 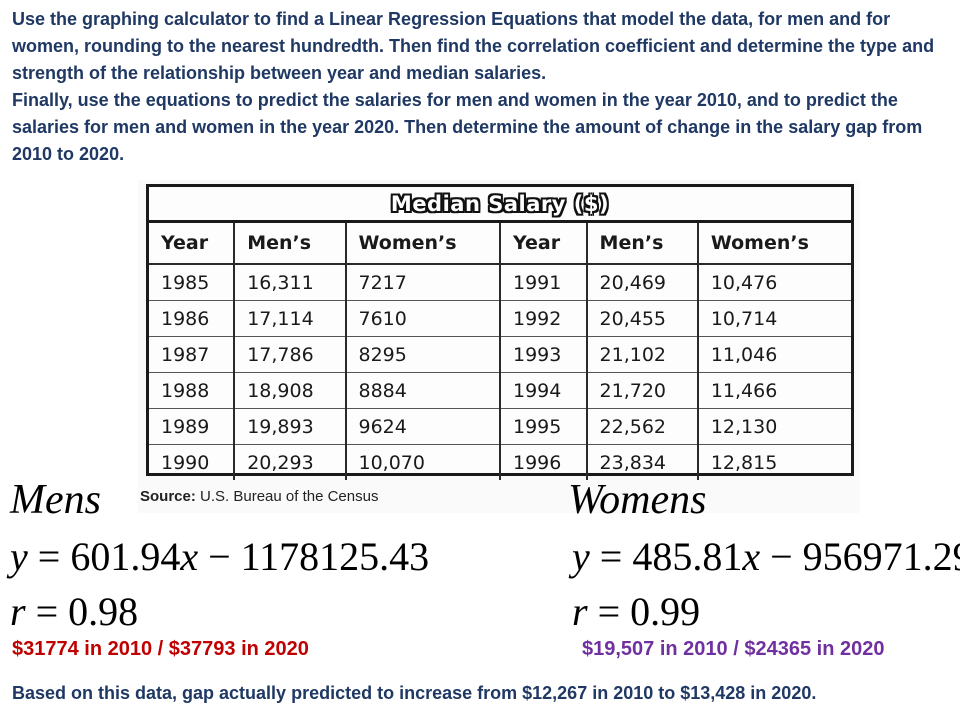 What do you see at coordinates (82, 611) in the screenshot?
I see `mens-r-value: = 0.98` at bounding box center [82, 611].